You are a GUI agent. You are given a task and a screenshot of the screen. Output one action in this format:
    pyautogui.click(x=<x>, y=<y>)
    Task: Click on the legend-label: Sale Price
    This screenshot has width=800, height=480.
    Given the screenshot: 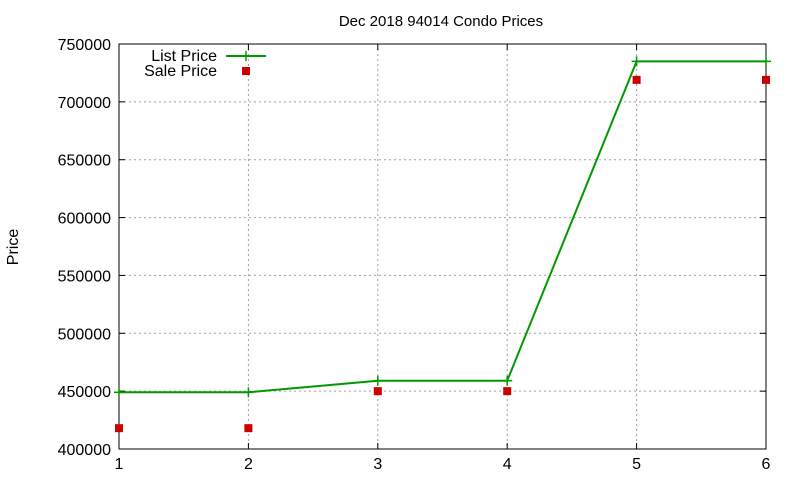 What is the action you would take?
    pyautogui.click(x=180, y=71)
    